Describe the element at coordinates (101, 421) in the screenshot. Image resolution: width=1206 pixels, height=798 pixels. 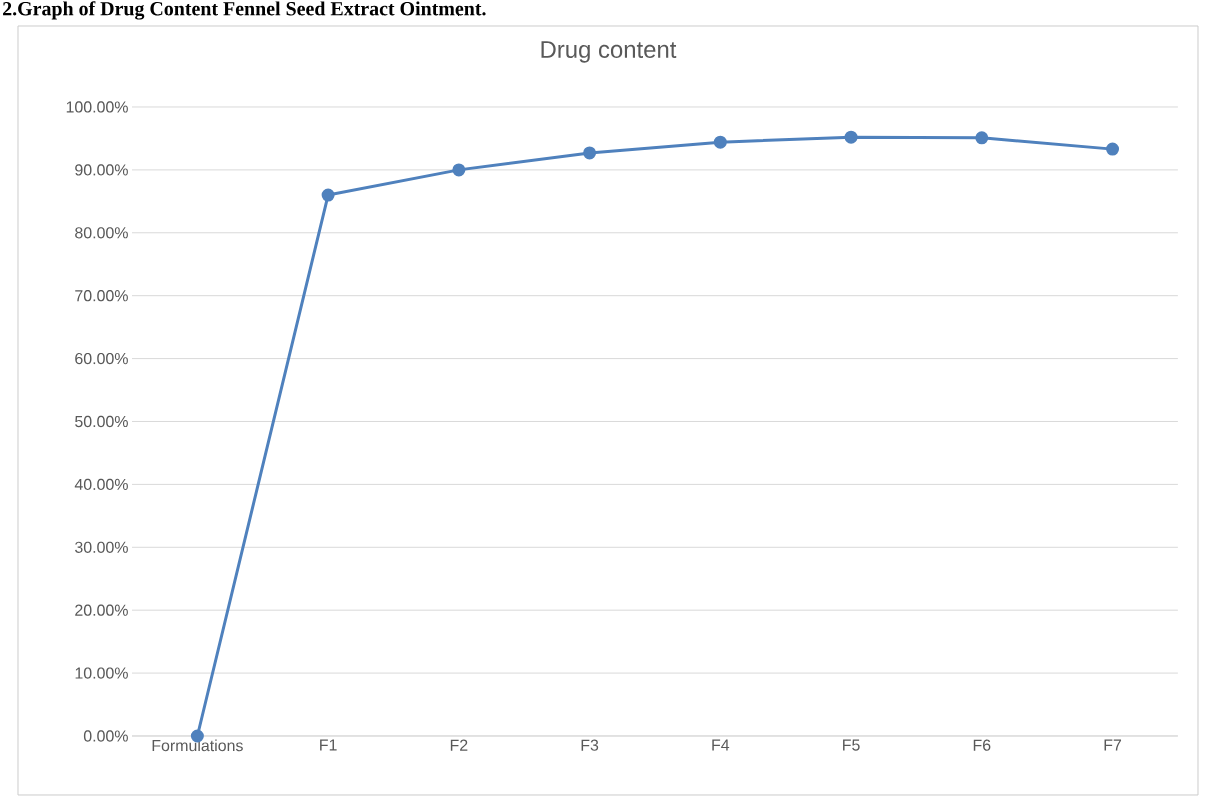
I see `y-tick-label: 50.00%` at that location.